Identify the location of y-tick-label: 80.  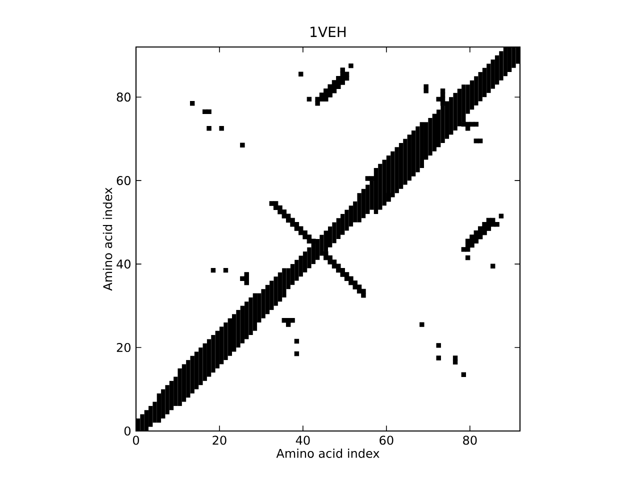
(123, 97).